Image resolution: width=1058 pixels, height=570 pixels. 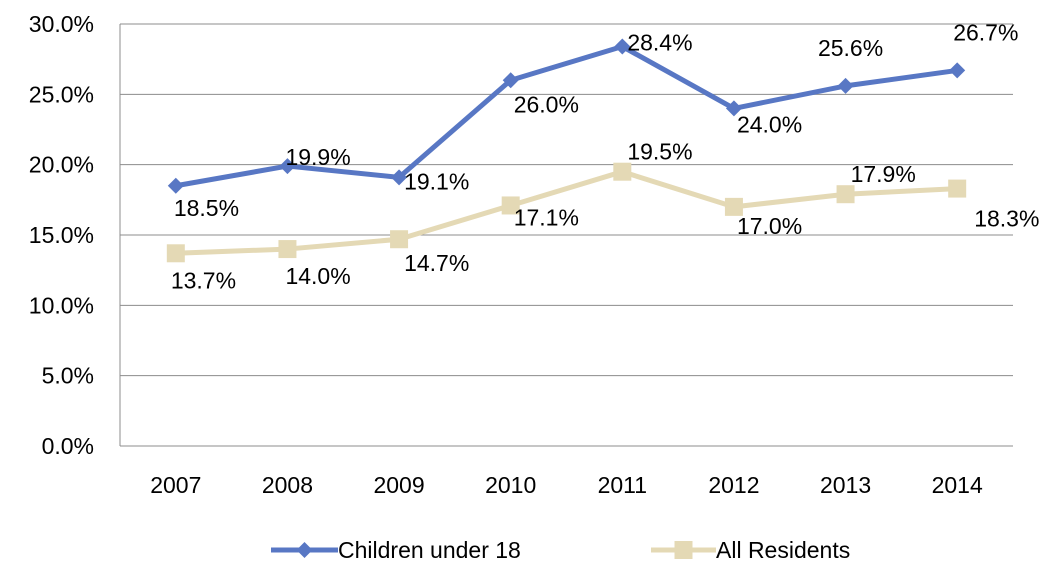 I want to click on x-tick-label: 2011, so click(x=622, y=485).